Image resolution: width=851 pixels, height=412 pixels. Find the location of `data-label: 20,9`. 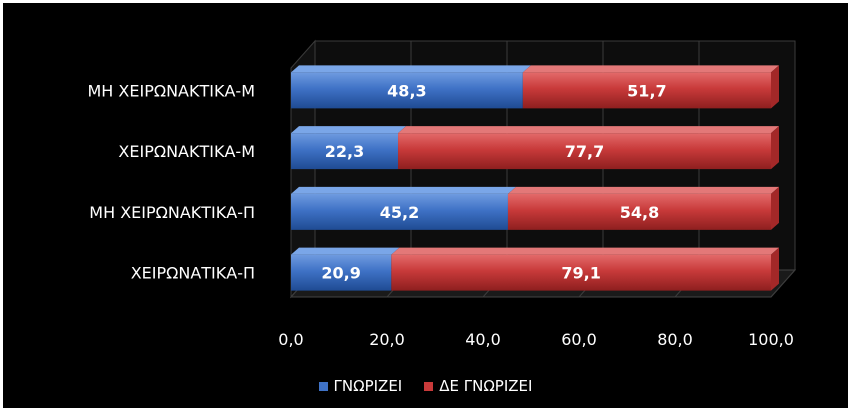

data-label: 20,9 is located at coordinates (340, 273).